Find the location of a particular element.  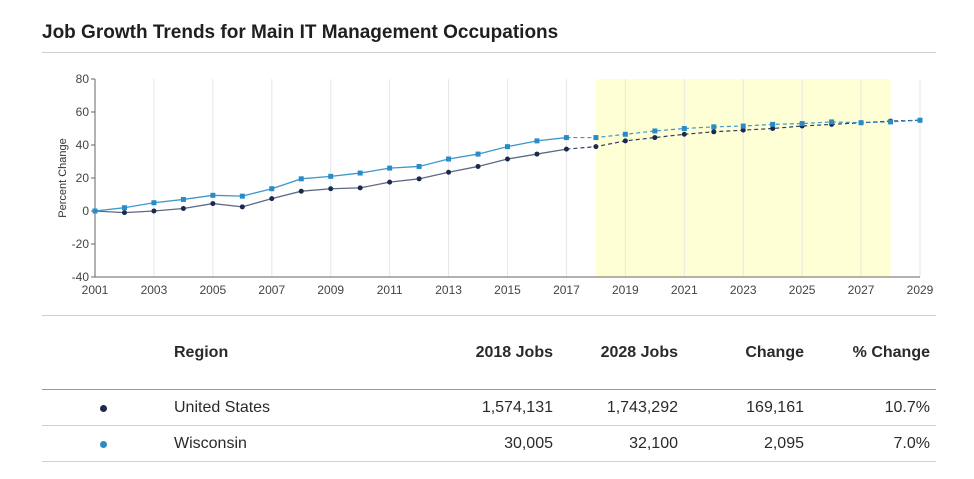

header-change: Change is located at coordinates (774, 352).